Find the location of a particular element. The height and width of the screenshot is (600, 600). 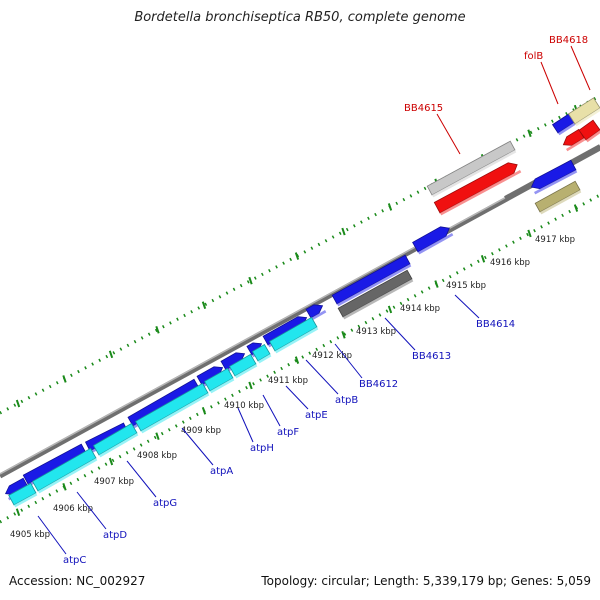

cyan-gene-8-bevel is located at coordinates (297, 340).